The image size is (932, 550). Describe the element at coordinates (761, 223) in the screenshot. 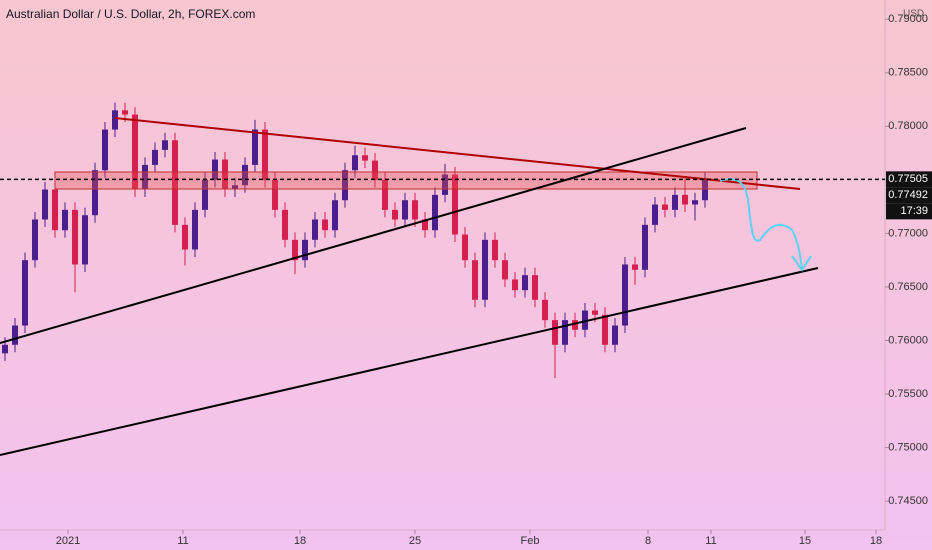

I see `projection-arrow` at that location.